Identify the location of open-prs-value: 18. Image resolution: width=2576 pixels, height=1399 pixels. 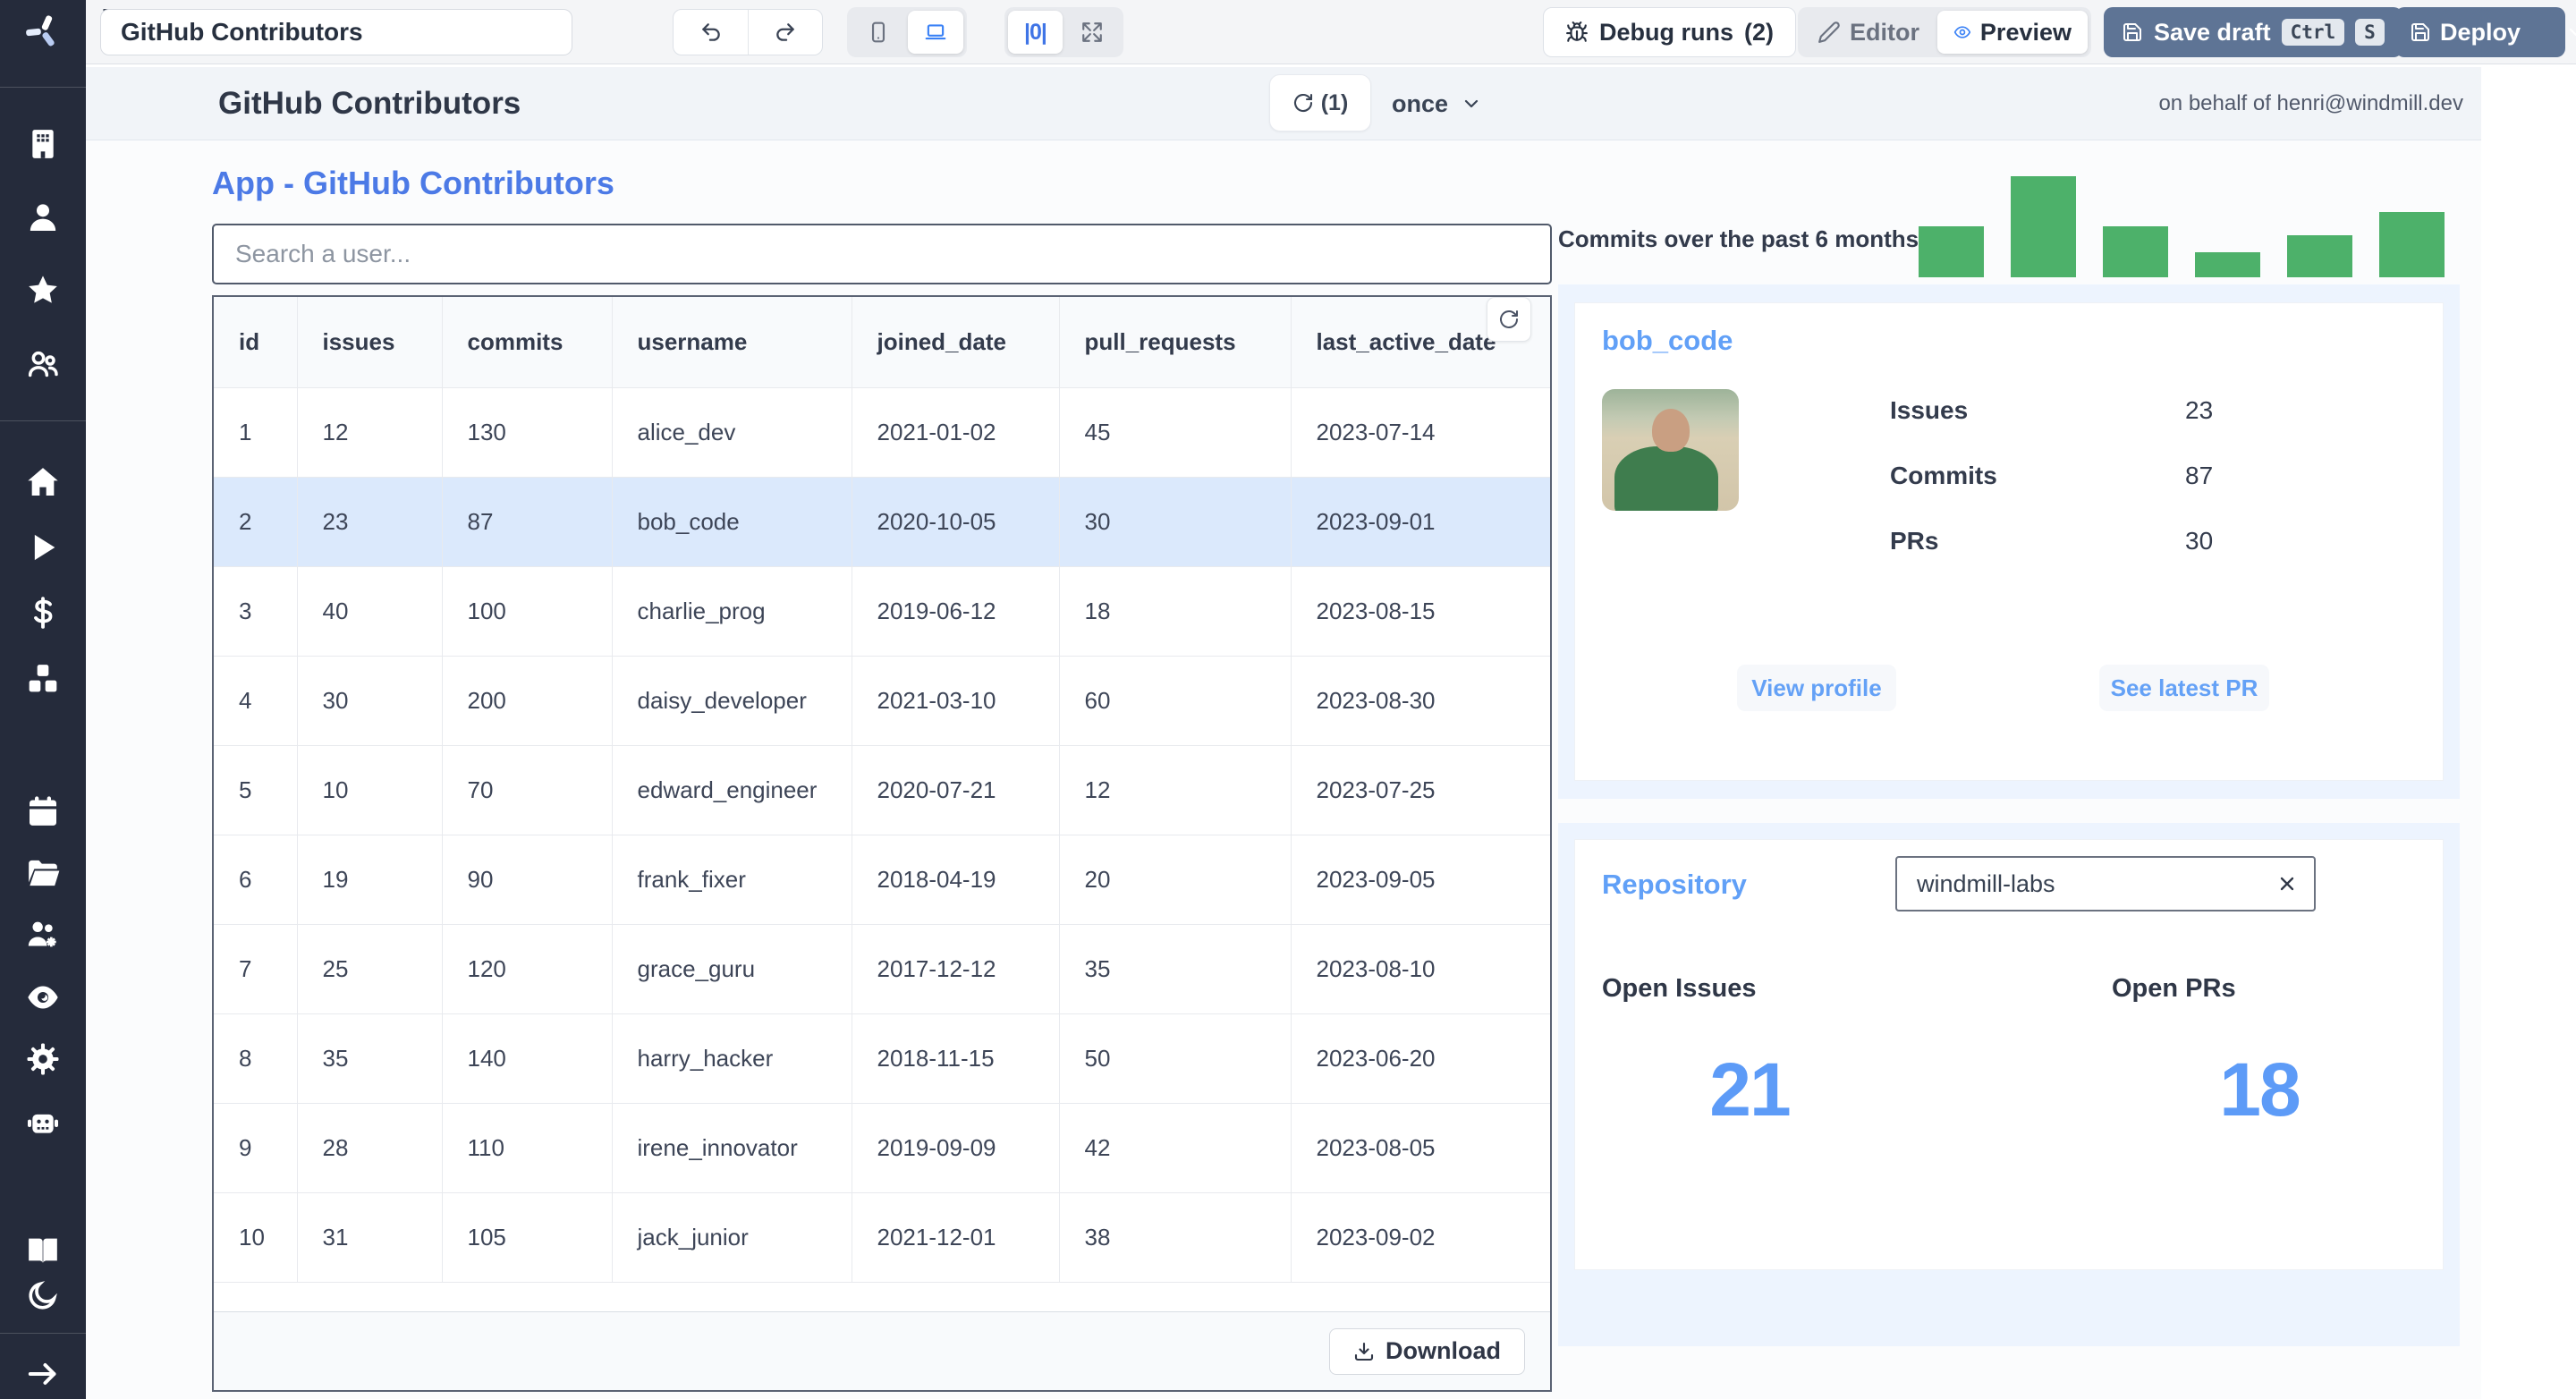
(2260, 1089).